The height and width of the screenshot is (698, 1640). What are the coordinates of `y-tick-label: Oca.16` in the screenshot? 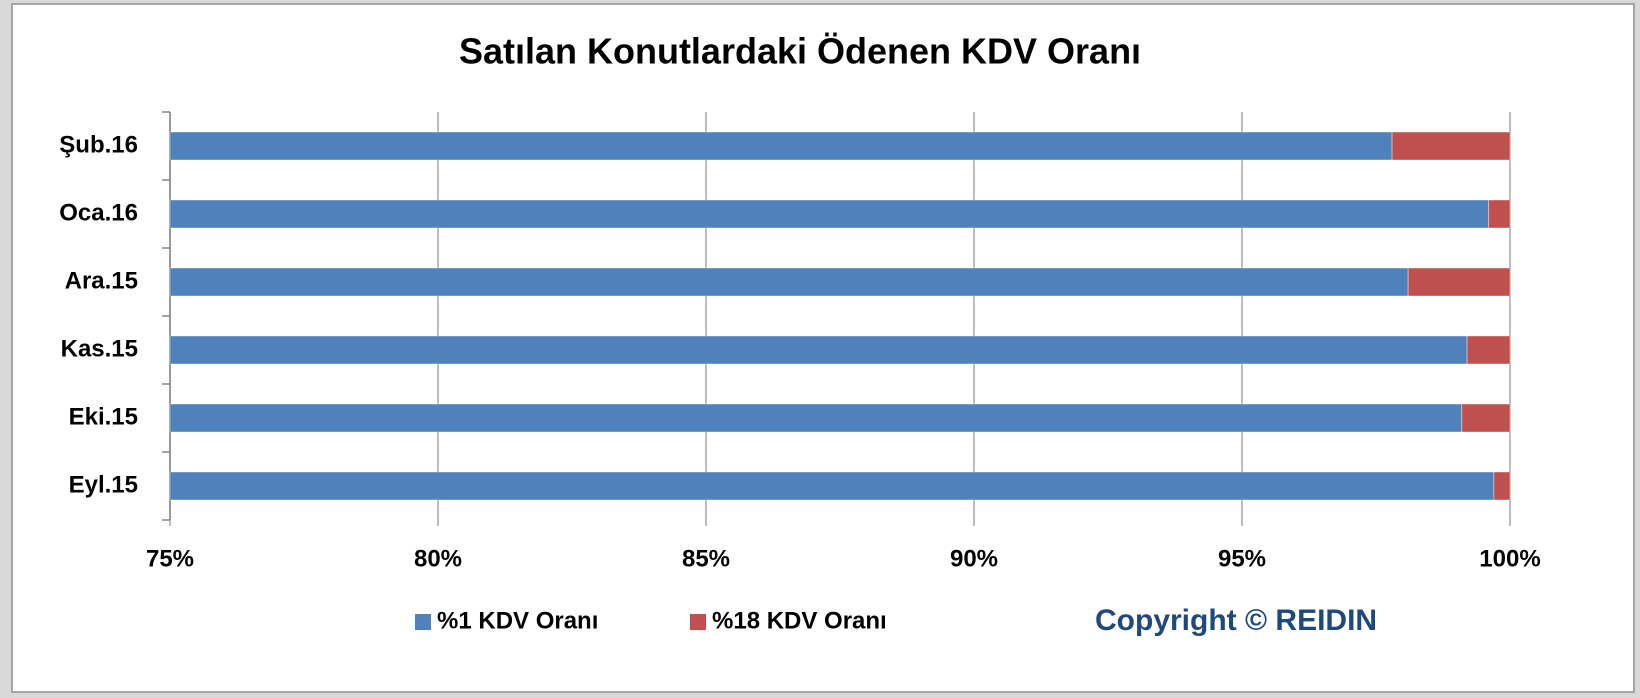 It's located at (98, 212).